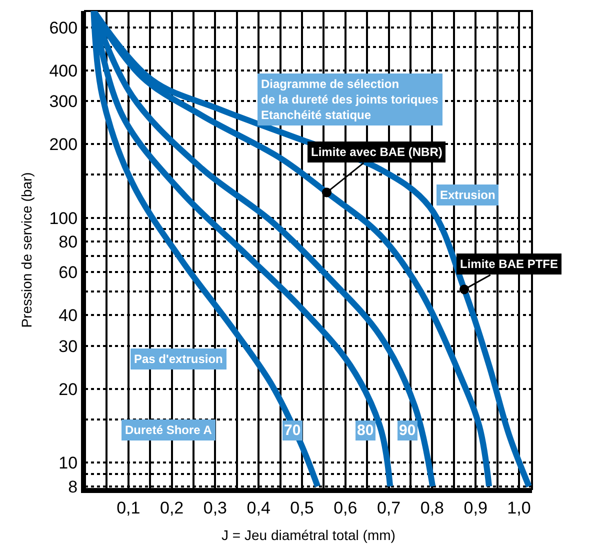 This screenshot has width=614, height=553. What do you see at coordinates (376, 152) in the screenshot?
I see `annotation: Limite avec BAE (NBR)` at bounding box center [376, 152].